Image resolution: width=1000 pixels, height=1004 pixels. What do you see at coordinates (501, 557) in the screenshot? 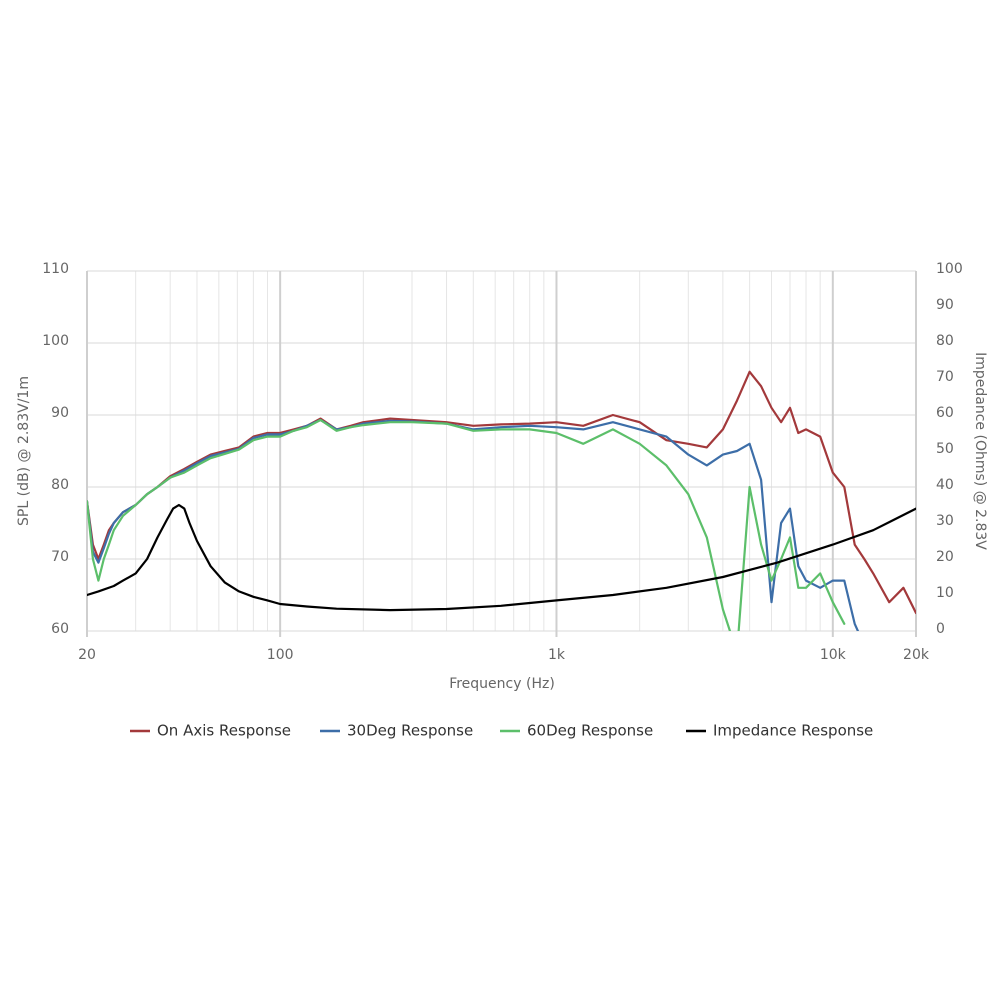
I see `series-line` at bounding box center [501, 557].